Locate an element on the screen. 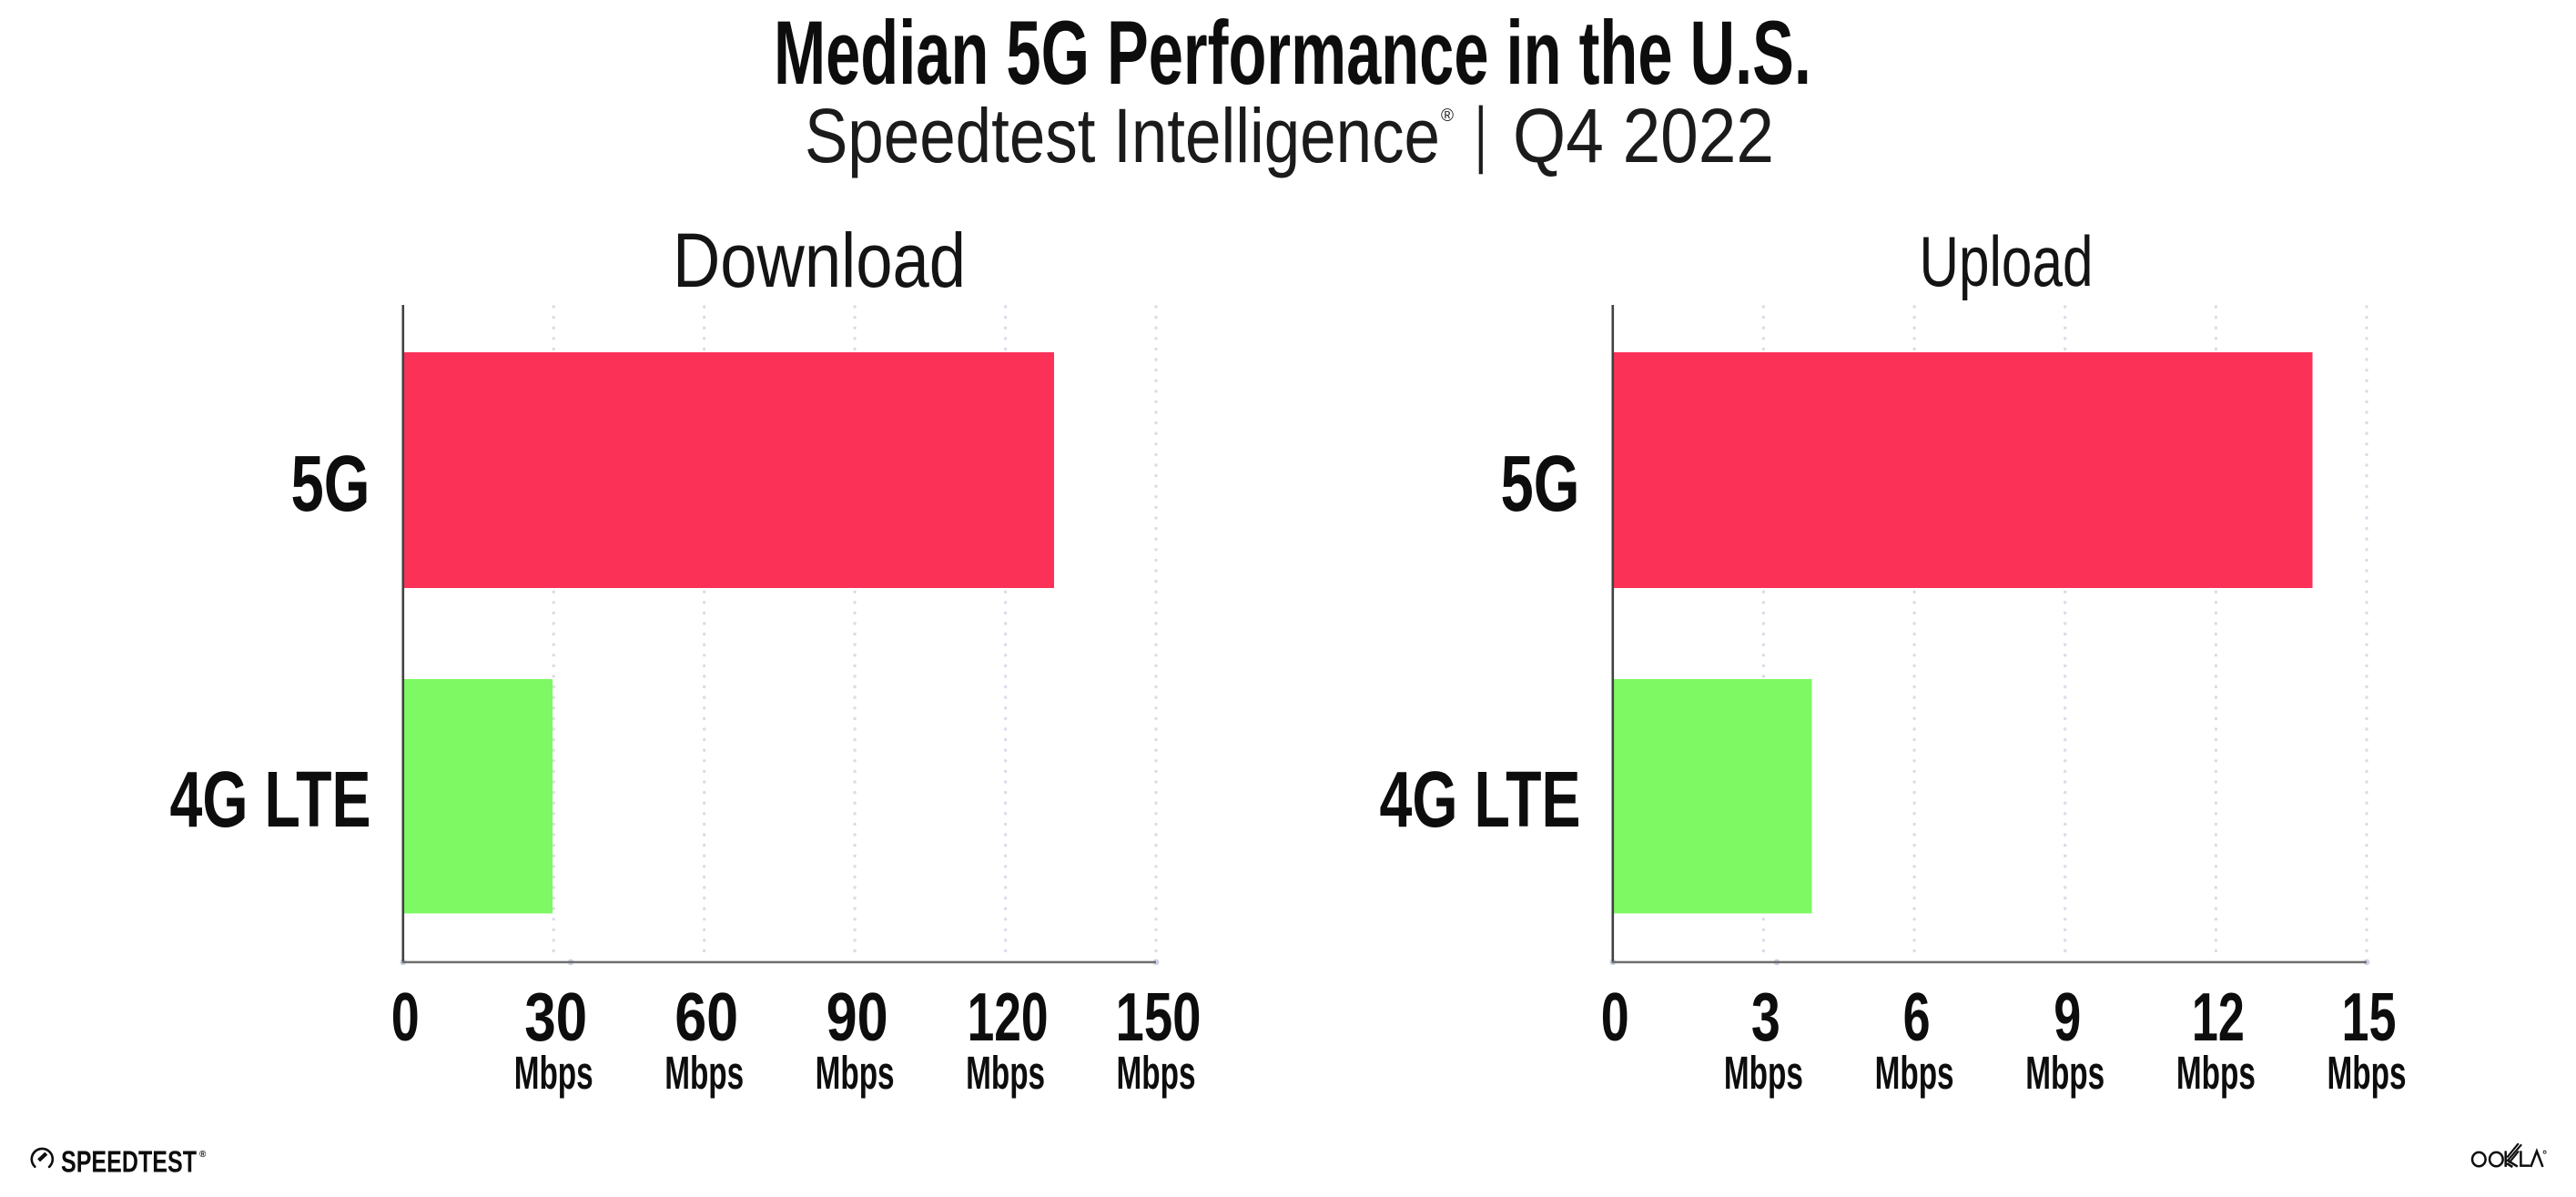 The image size is (2576, 1197). svg-text: Upload is located at coordinates (2007, 261).